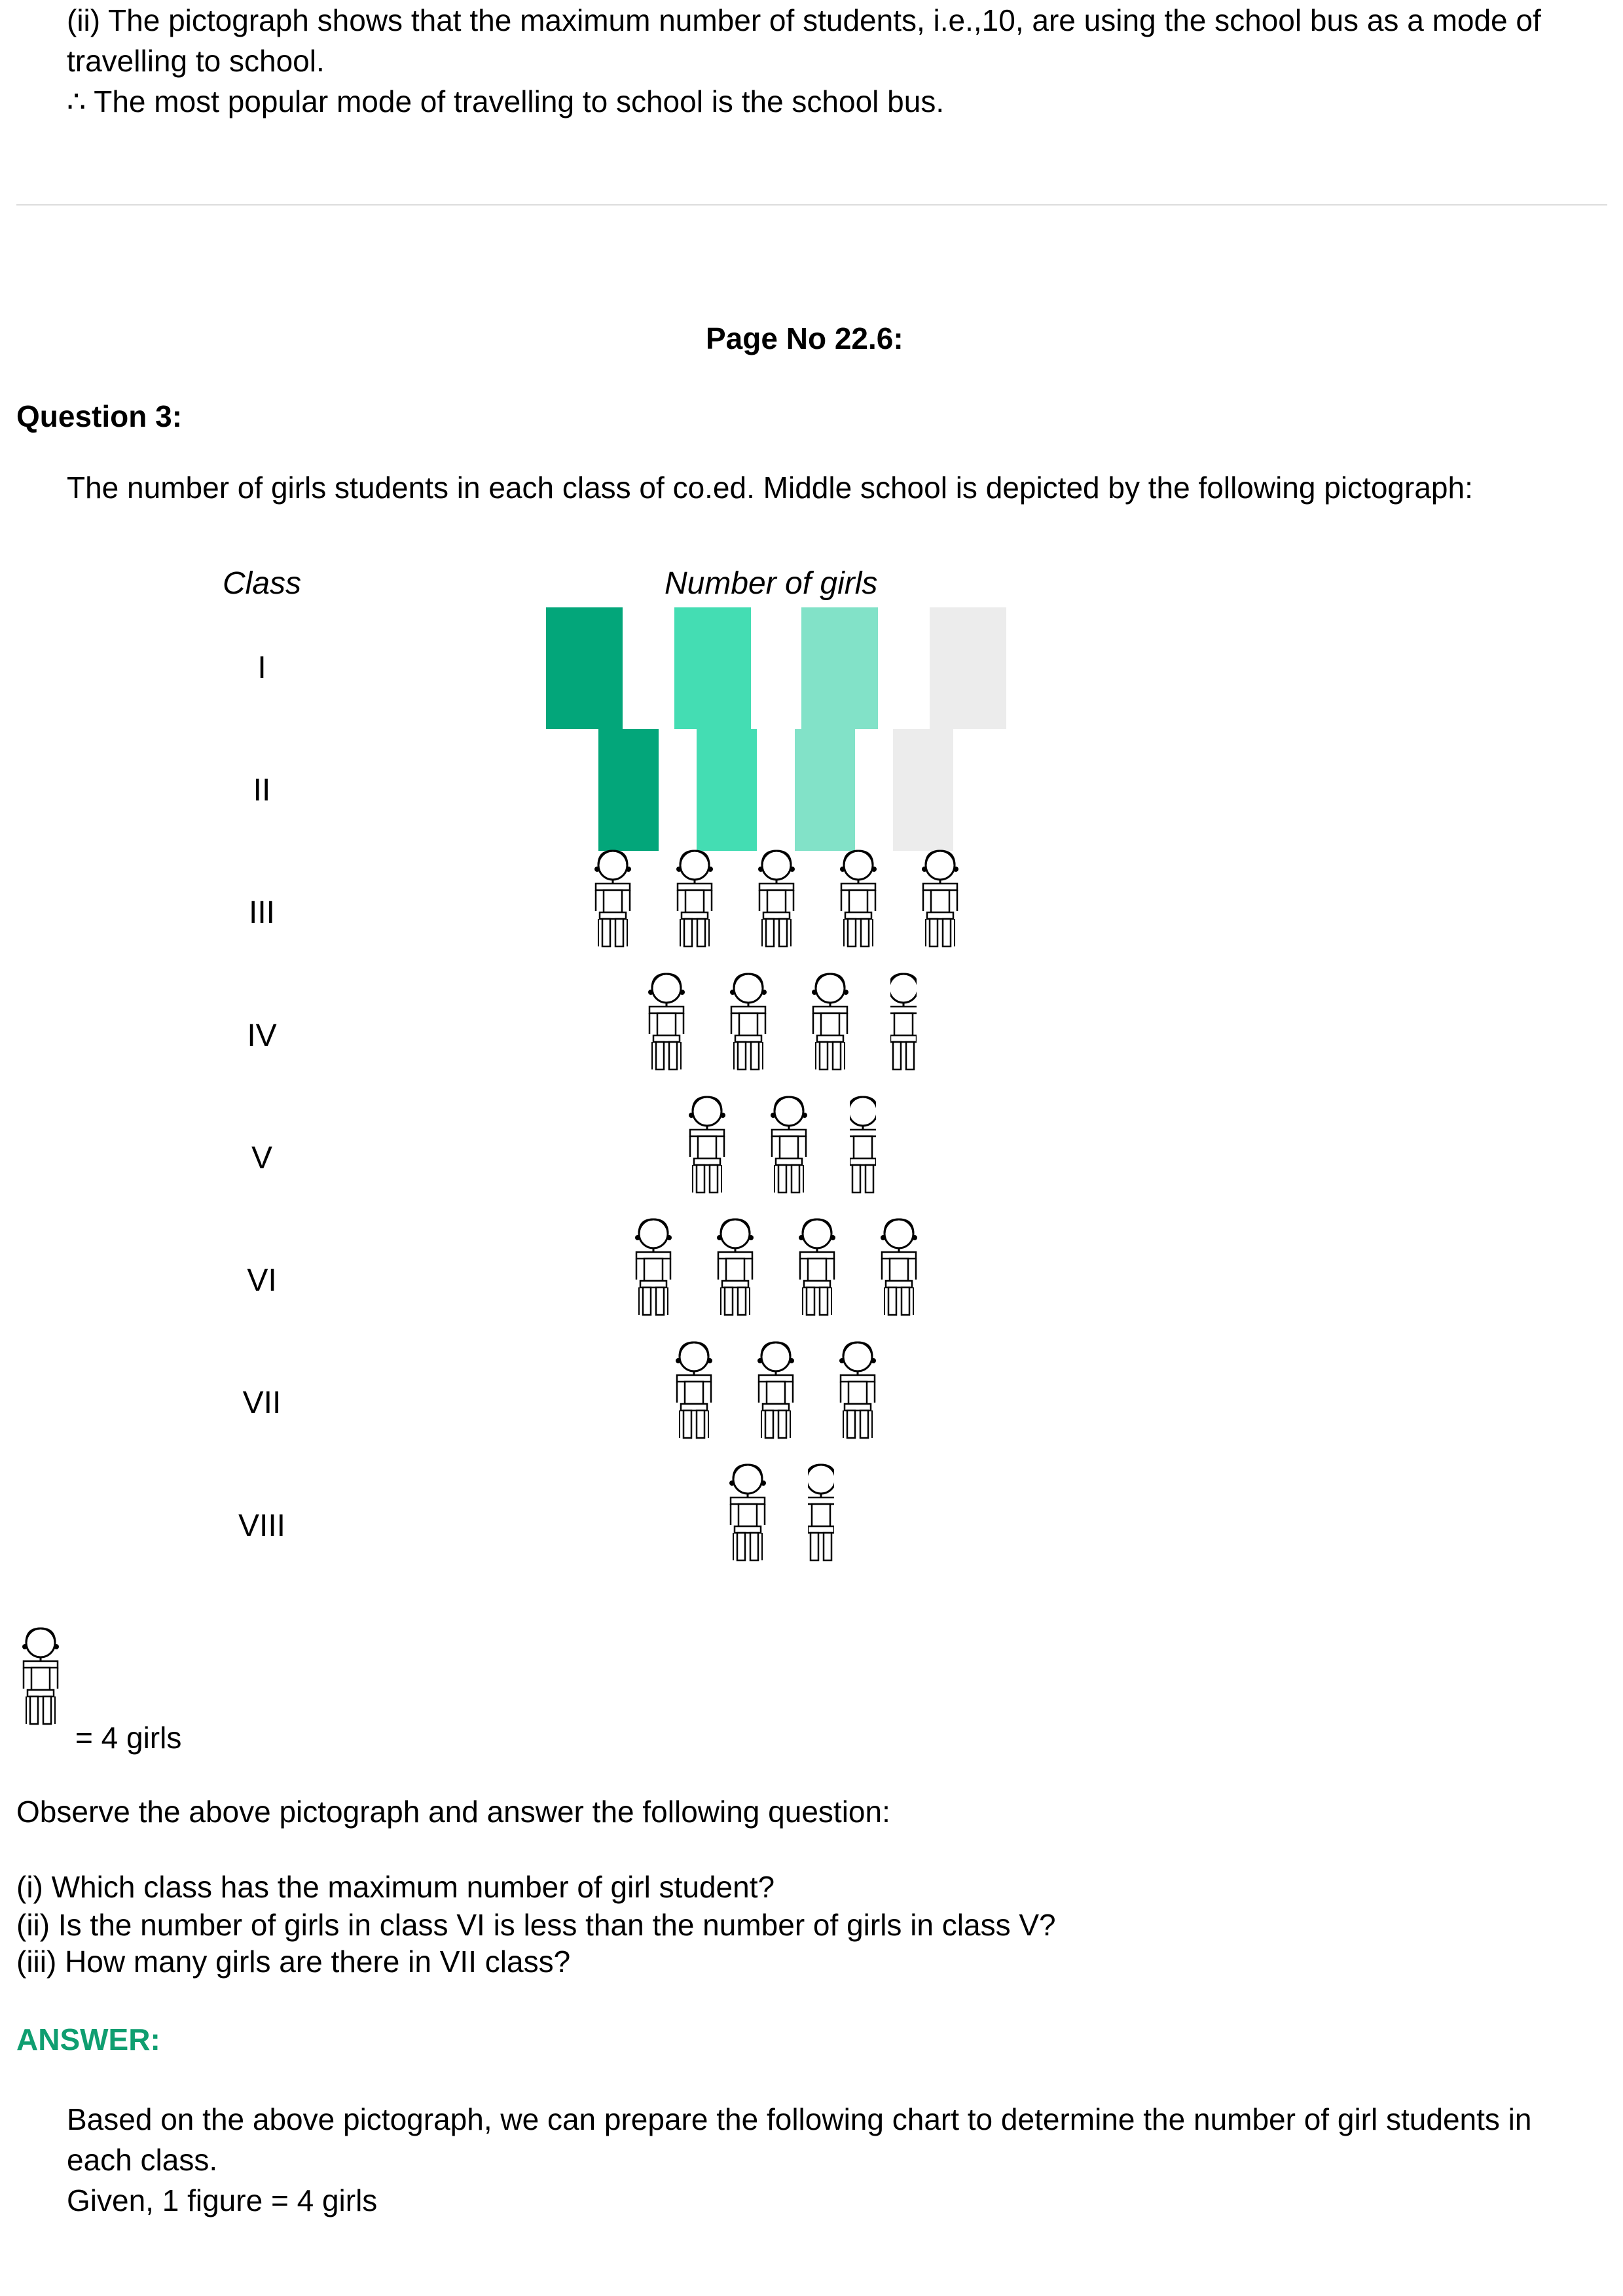  I want to click on class-column-header: Class, so click(262, 583).